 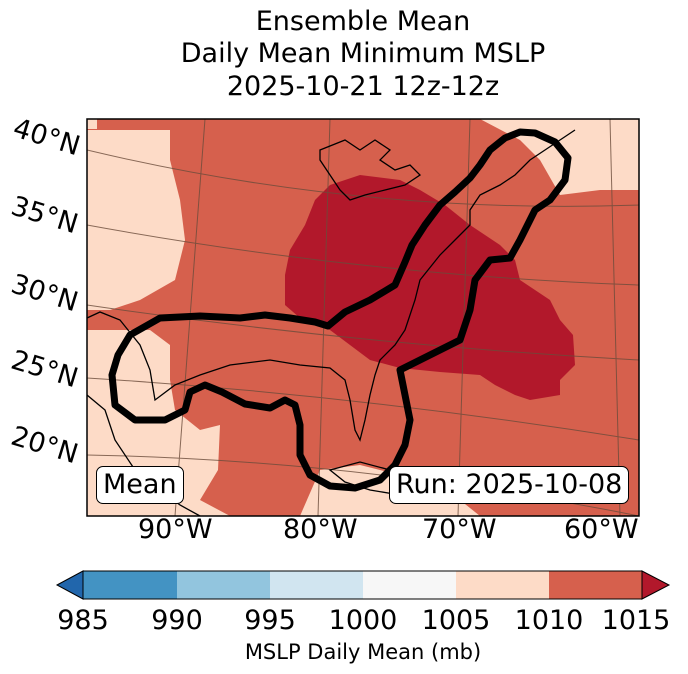 I want to click on title-line-3: 2025-10-21 12z-12z, so click(x=363, y=86).